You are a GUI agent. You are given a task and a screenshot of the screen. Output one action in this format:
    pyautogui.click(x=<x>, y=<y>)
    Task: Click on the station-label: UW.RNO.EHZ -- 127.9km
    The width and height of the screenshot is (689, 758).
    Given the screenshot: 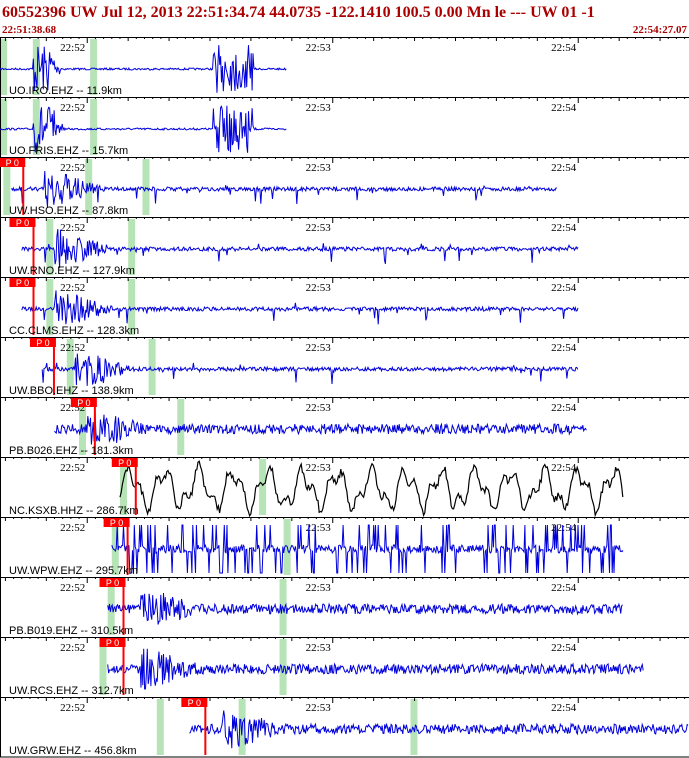 What is the action you would take?
    pyautogui.click(x=72, y=271)
    